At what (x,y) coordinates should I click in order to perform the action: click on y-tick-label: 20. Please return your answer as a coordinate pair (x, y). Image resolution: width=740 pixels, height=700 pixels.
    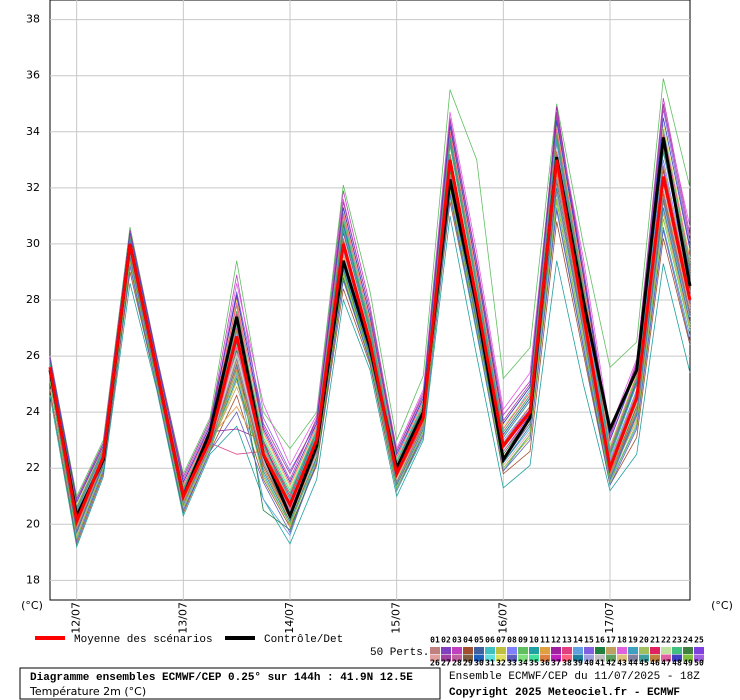
    Looking at the image, I should click on (33, 523).